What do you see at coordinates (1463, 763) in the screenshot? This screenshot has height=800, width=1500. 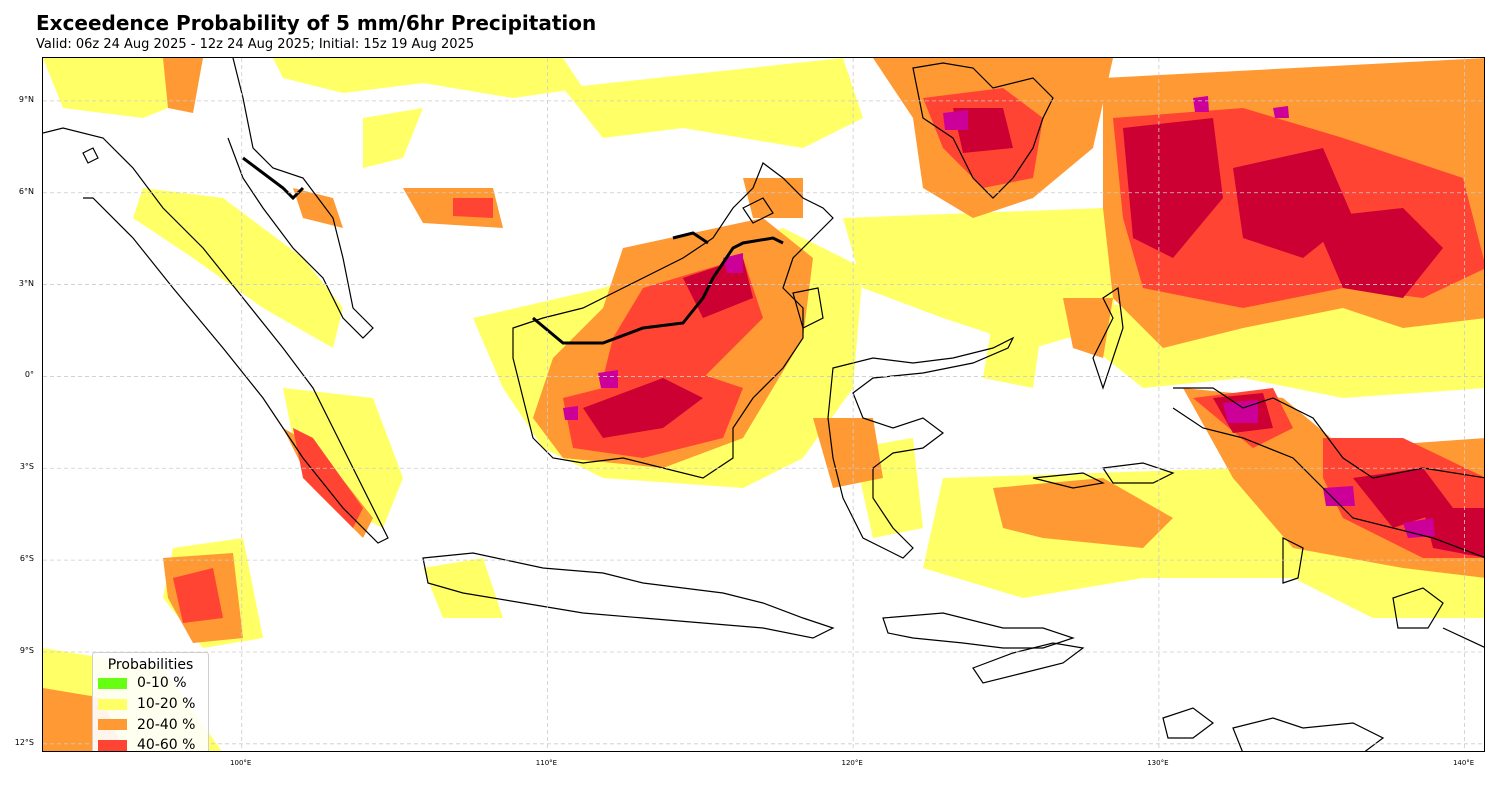 I see `longitude-tick-label: 140°E` at bounding box center [1463, 763].